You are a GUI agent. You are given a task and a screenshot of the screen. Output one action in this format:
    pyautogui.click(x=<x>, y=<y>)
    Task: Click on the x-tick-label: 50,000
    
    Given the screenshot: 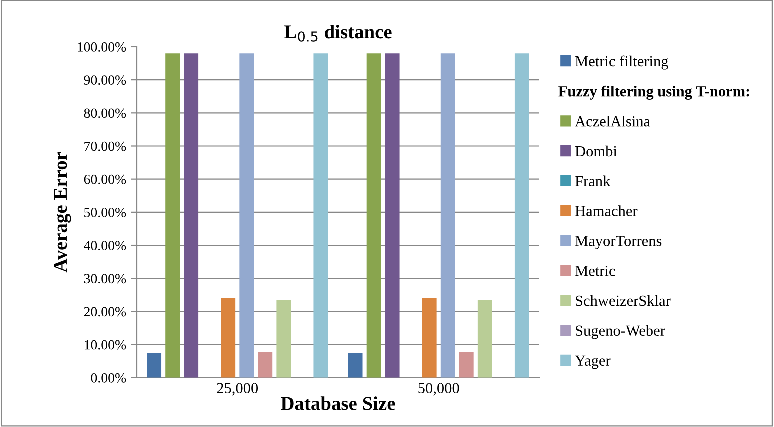 What is the action you would take?
    pyautogui.click(x=439, y=389)
    